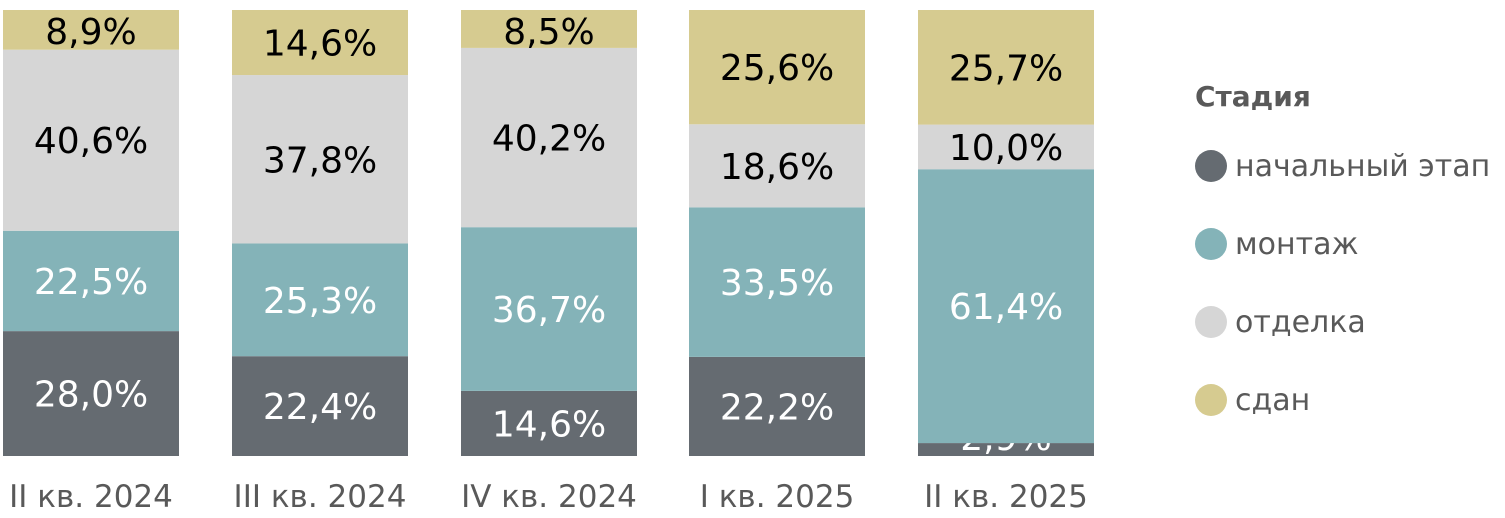  I want to click on data-label-initial-stage-1: 28,0%, so click(91, 395).